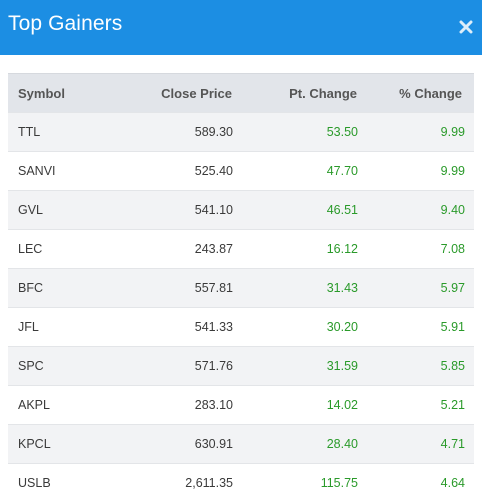 This screenshot has height=496, width=482. Describe the element at coordinates (65, 444) in the screenshot. I see `symbol-cell: KPCL` at that location.